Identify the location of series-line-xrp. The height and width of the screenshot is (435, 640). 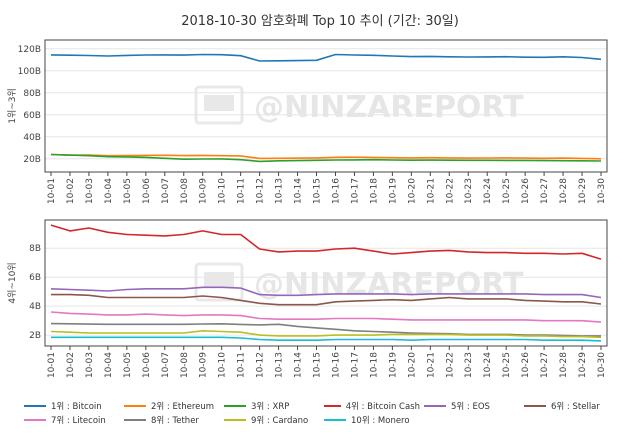
(326, 158).